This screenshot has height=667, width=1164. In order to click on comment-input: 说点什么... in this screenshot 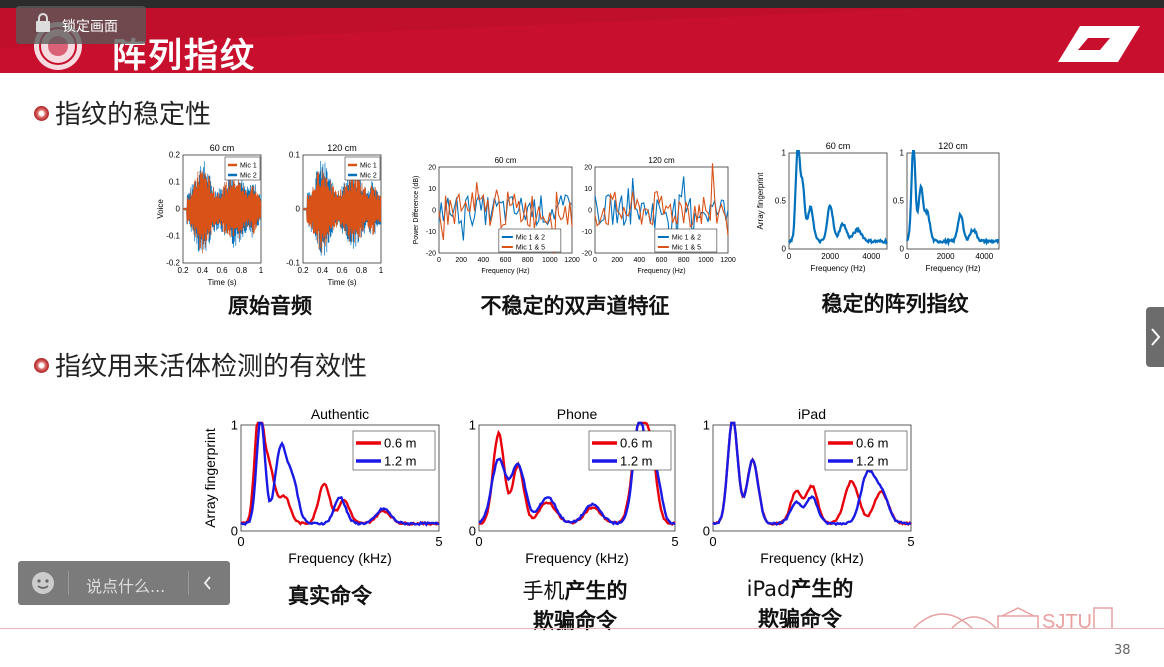, I will do `click(126, 586)`.